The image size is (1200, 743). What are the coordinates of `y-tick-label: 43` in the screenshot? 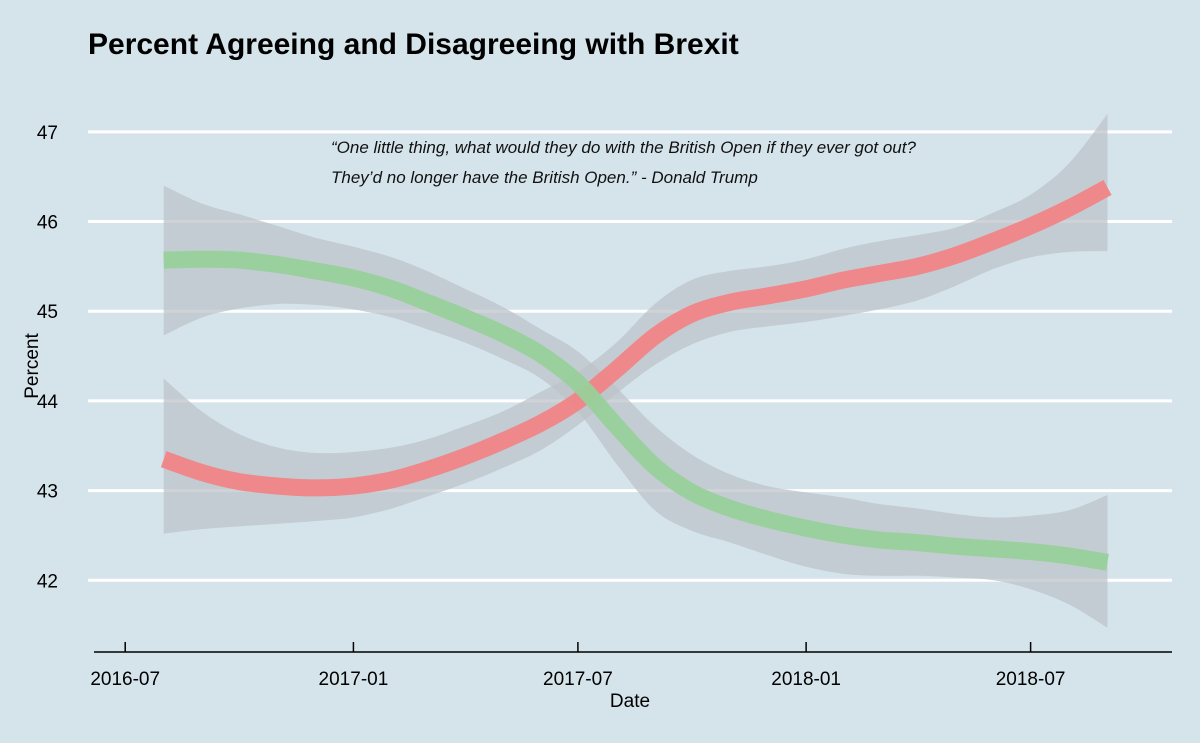 It's located at (47, 492).